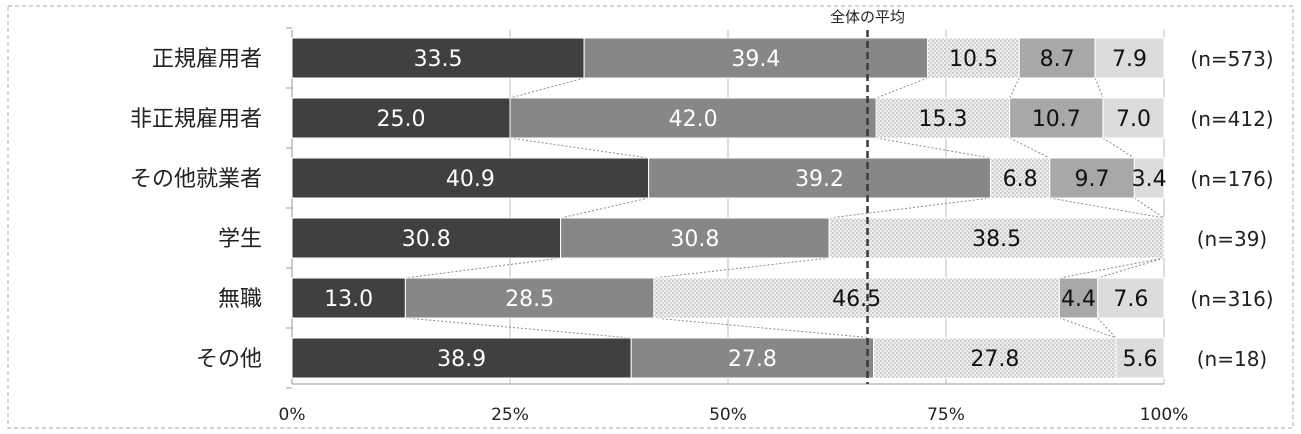  What do you see at coordinates (1092, 179) in the screenshot?
I see `data-label: 9.7` at bounding box center [1092, 179].